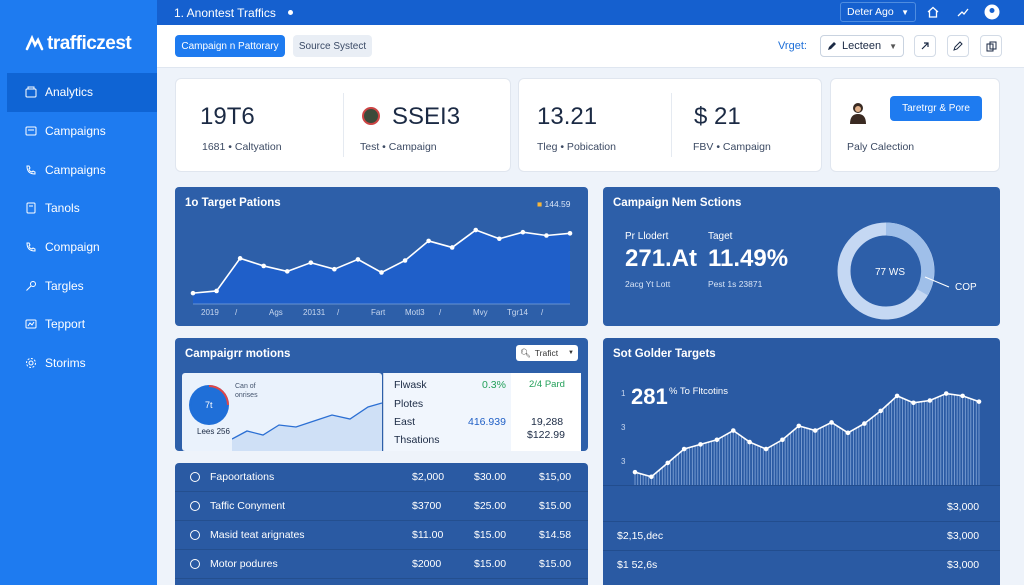 Image resolution: width=1024 pixels, height=585 pixels. What do you see at coordinates (792, 46) in the screenshot?
I see `view-label: Vrget:` at bounding box center [792, 46].